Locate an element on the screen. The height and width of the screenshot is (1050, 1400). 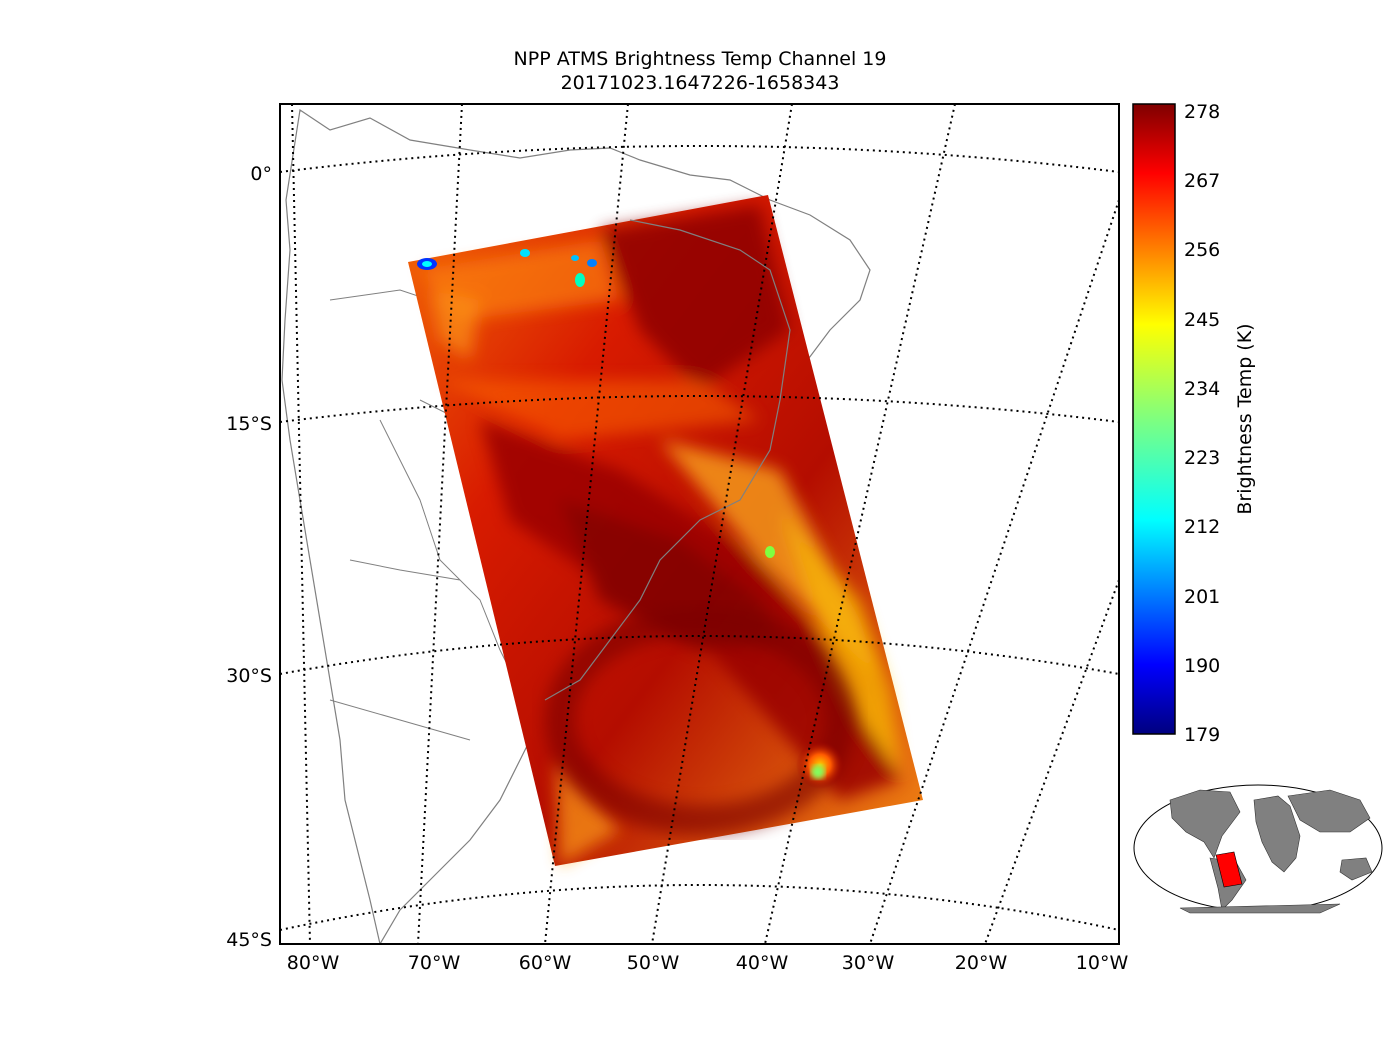
lat-label: 15°S is located at coordinates (249, 424).